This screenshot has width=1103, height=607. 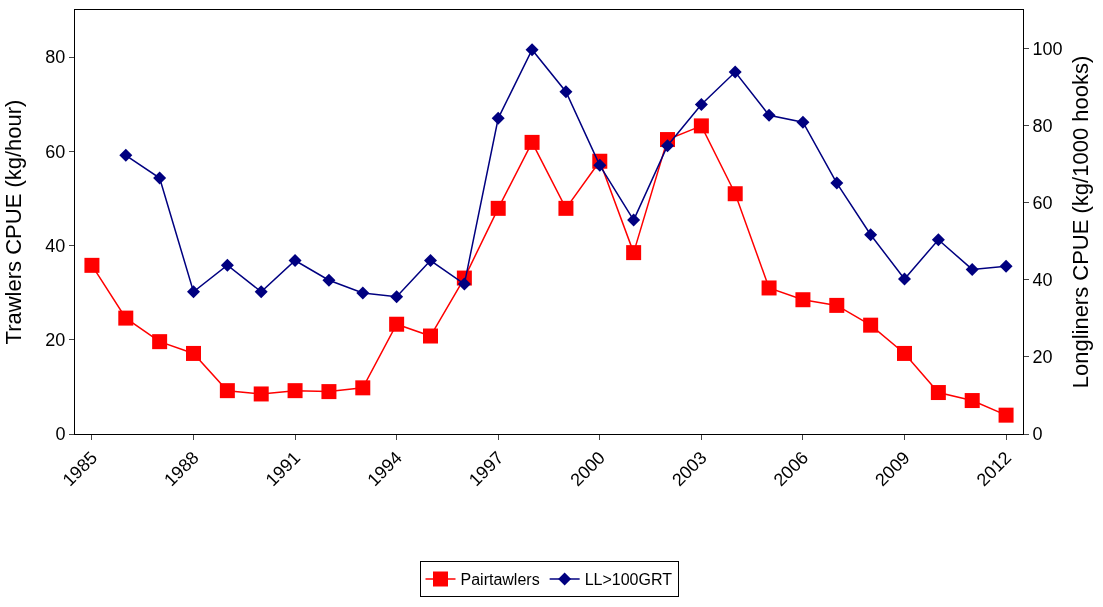 I want to click on legend-label: LL>100GRT, so click(x=628, y=580).